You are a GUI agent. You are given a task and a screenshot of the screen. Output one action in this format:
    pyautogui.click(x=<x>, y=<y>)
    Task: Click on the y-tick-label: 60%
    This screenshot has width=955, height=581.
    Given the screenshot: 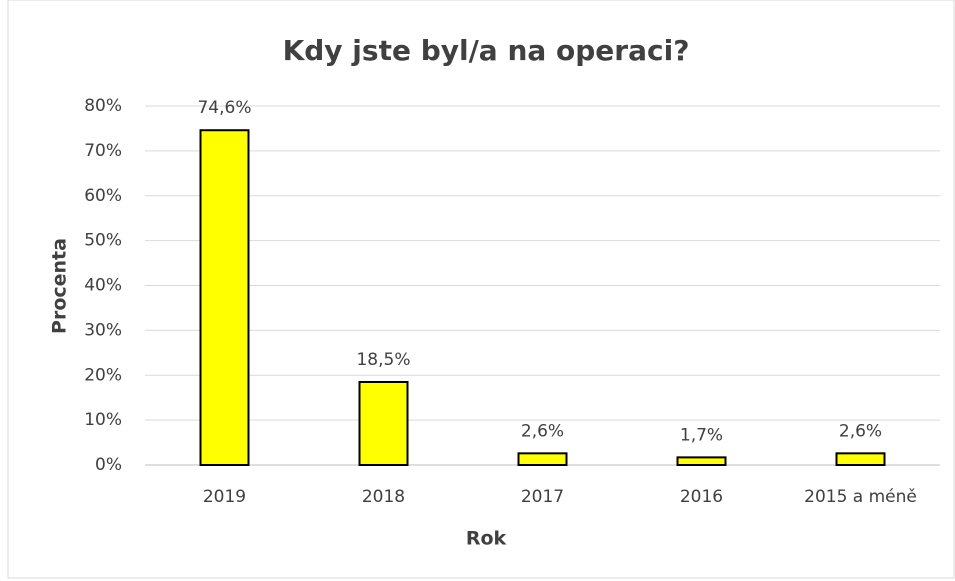 What is the action you would take?
    pyautogui.click(x=103, y=196)
    